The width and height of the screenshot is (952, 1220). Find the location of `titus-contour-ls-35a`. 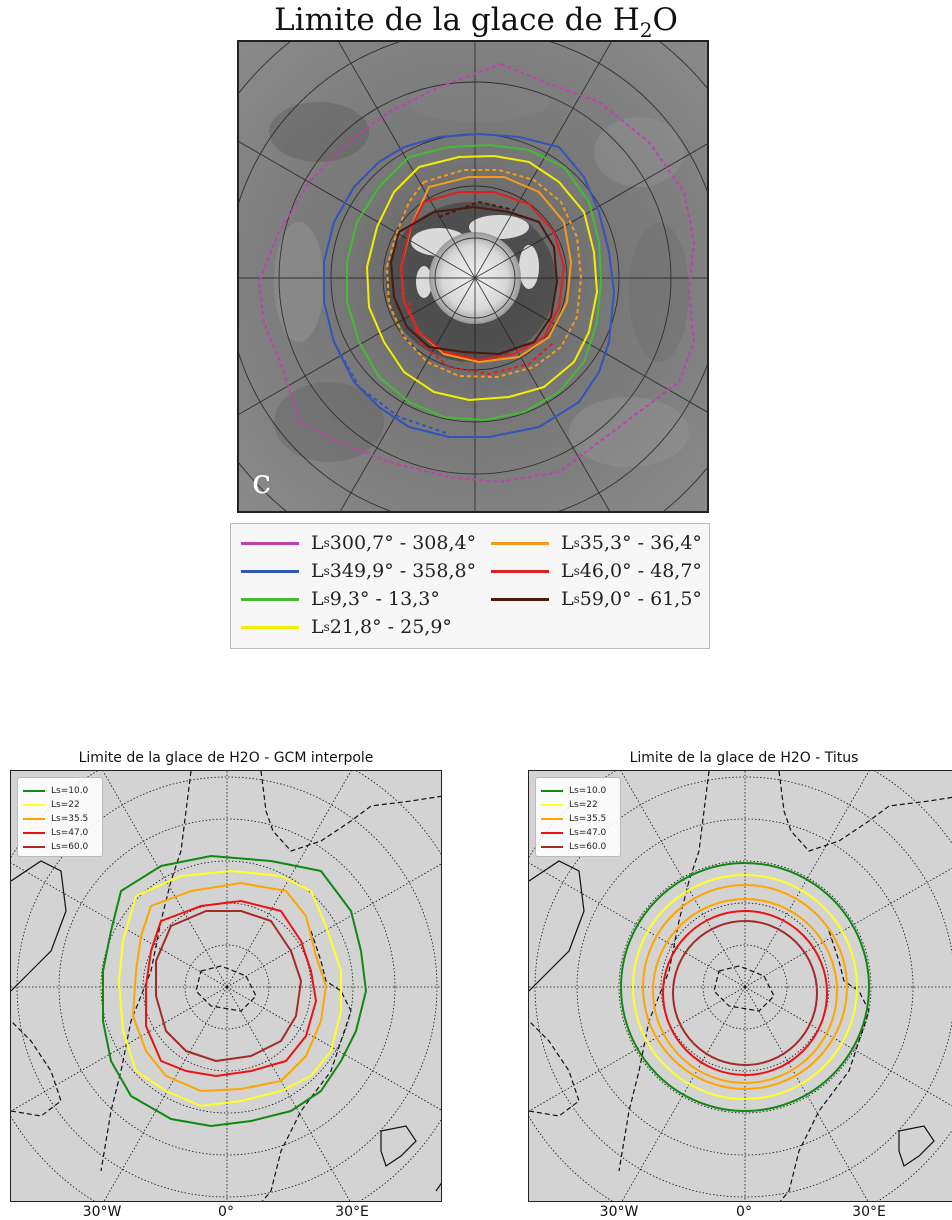

titus-contour-ls-35a is located at coordinates (745, 987).